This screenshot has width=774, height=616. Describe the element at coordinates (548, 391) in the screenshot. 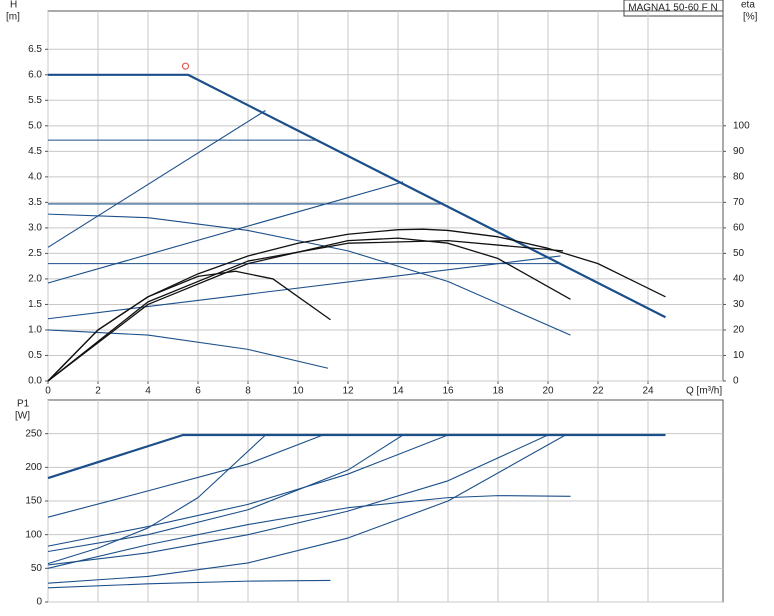

I see `x-tick-label: 20` at that location.